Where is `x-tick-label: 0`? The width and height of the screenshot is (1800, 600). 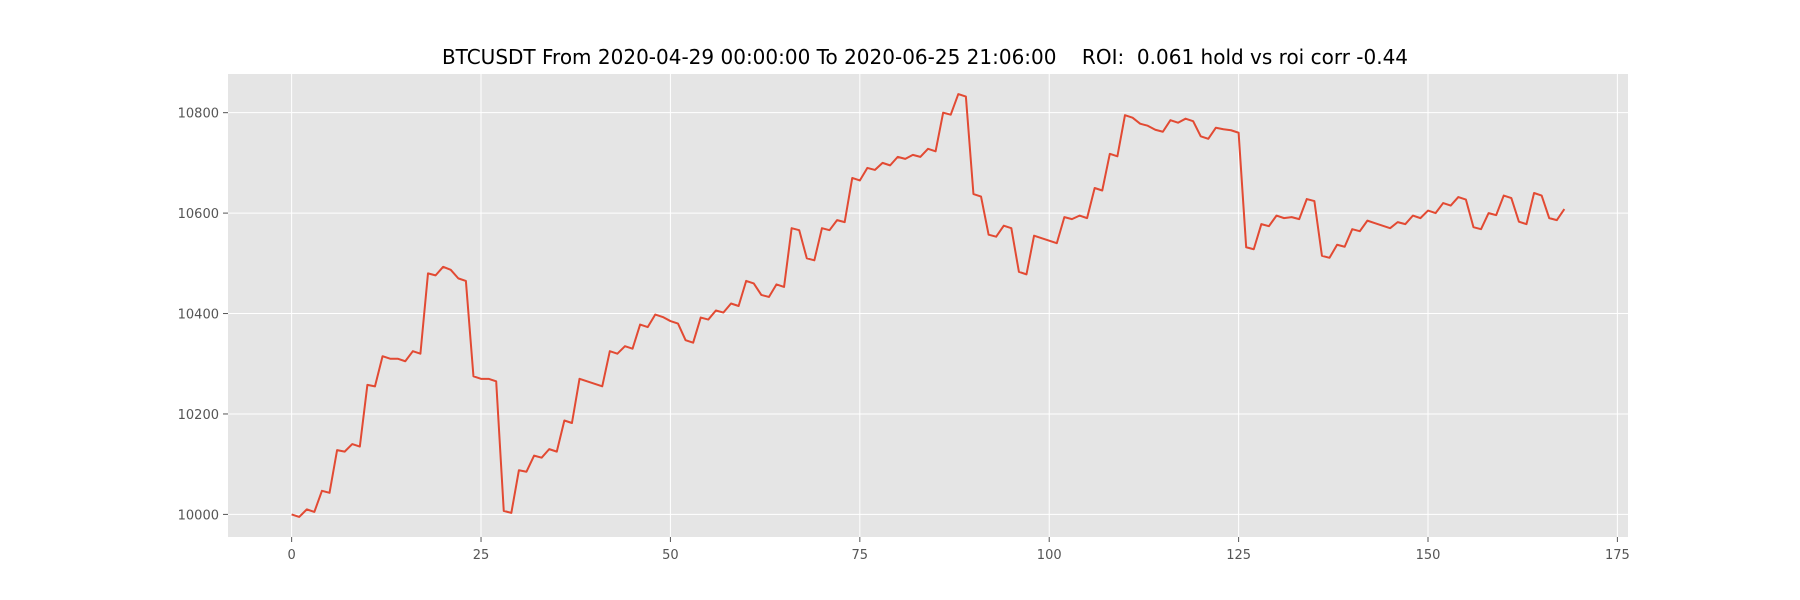 x-tick-label: 0 is located at coordinates (291, 555).